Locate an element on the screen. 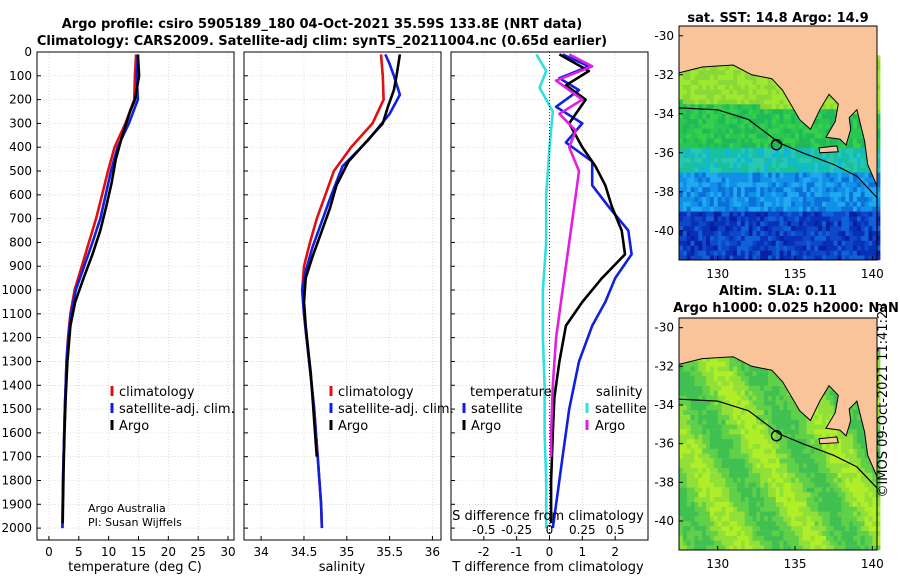 The image size is (900, 580). credit-line-2: PI: Susan Wijffels is located at coordinates (135, 522).